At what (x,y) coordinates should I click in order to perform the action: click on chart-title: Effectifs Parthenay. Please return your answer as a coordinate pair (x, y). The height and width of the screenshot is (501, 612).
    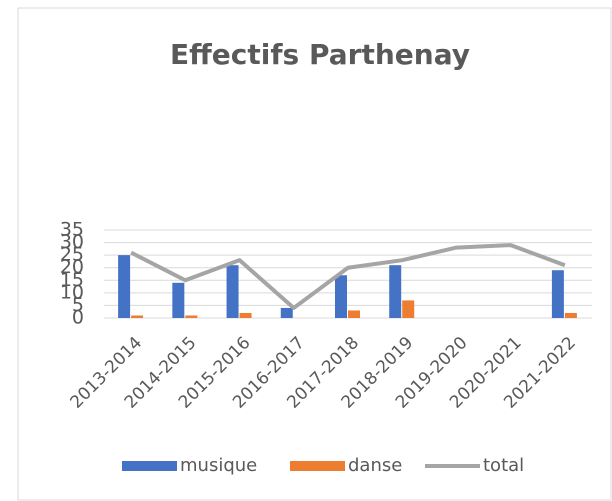
    Looking at the image, I should click on (320, 54).